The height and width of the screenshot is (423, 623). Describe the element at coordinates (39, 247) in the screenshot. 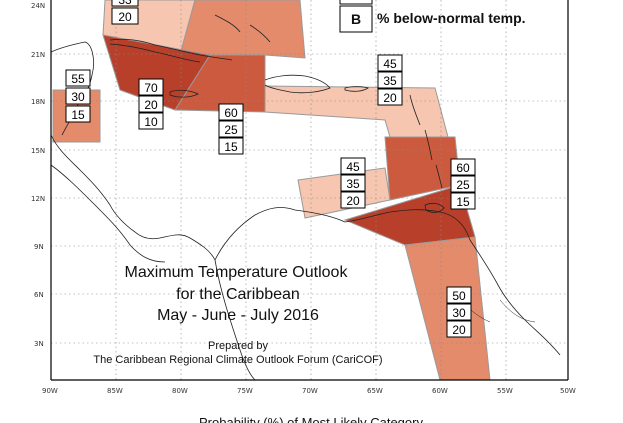

I see `y-tick-label: 9N` at that location.